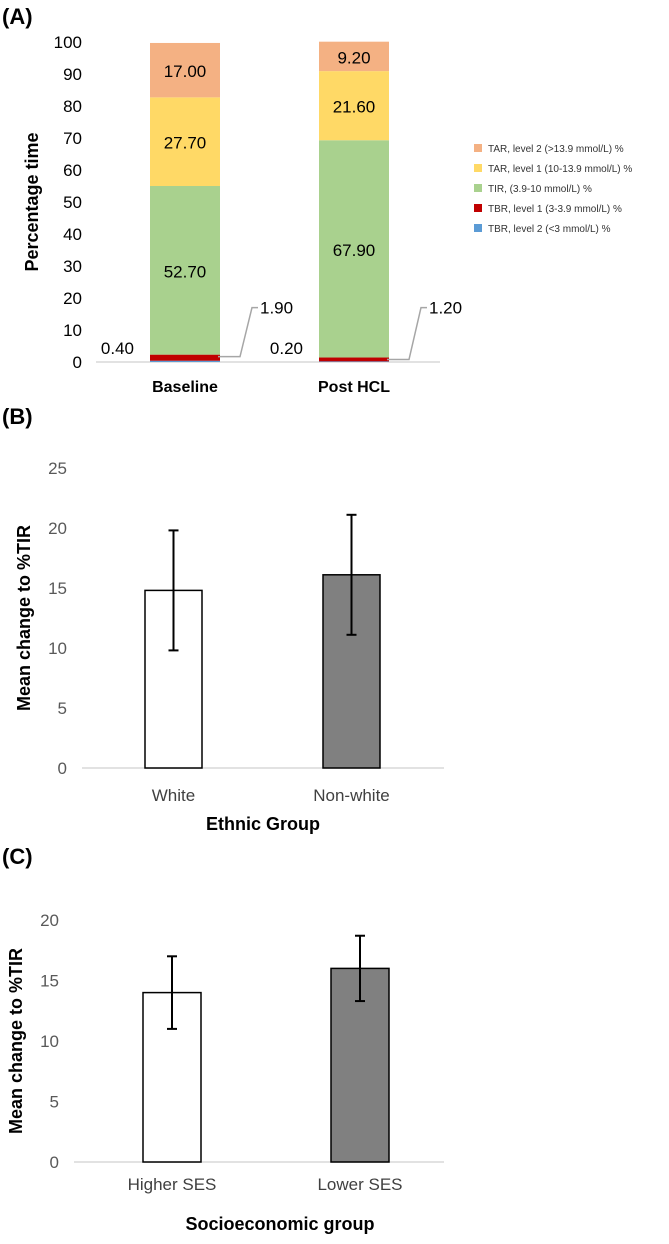 This screenshot has height=1244, width=669. What do you see at coordinates (556, 149) in the screenshot?
I see `legend-label: TAR, level 2 (>13.9 mmol/L) %` at bounding box center [556, 149].